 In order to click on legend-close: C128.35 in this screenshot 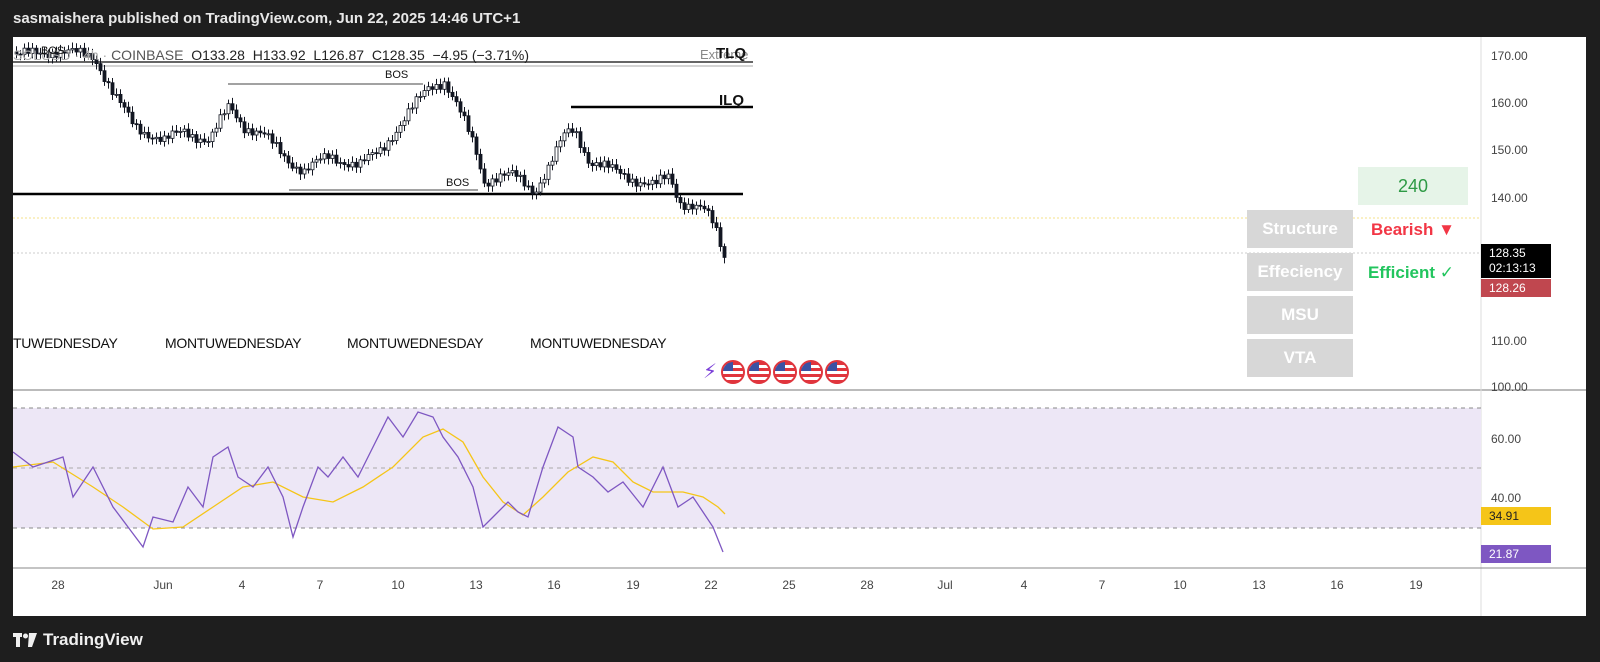, I will do `click(398, 55)`.